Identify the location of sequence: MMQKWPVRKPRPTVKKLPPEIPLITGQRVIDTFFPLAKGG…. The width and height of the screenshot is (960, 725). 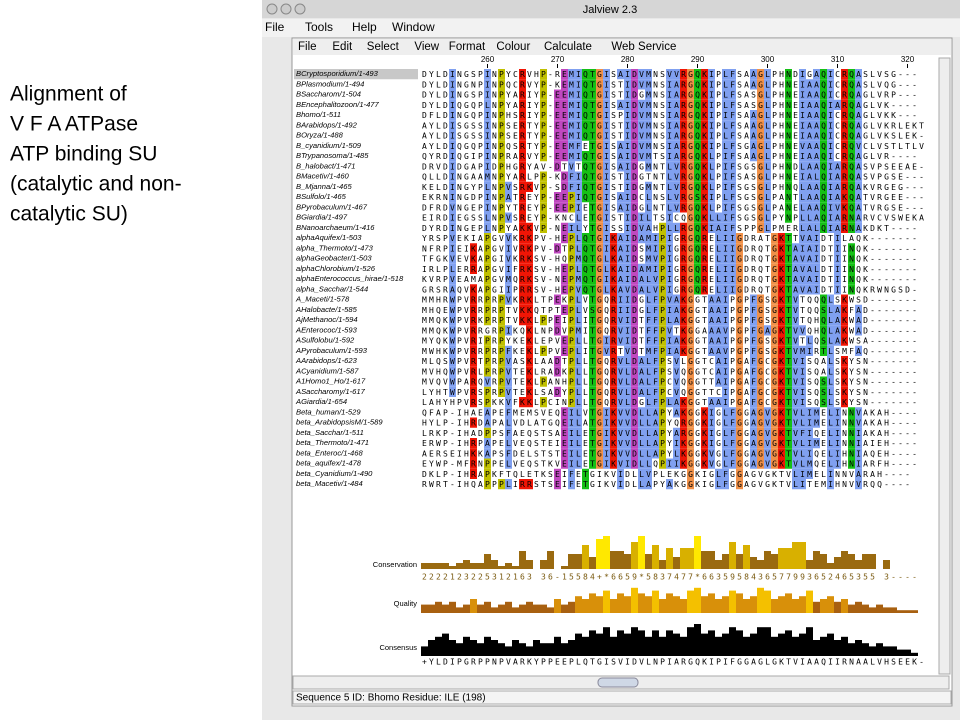
(669, 320).